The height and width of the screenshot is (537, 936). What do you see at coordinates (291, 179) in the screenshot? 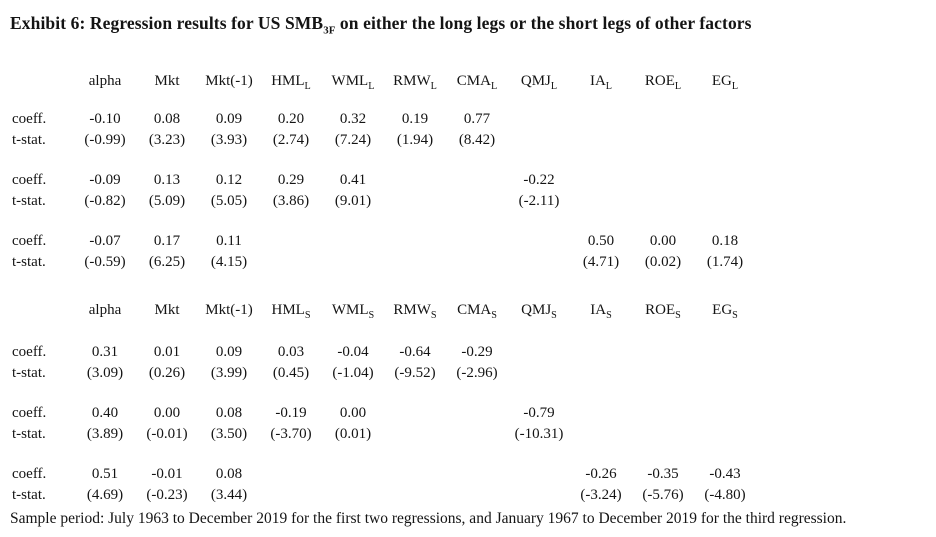
I see `coeff-cell: 0.29` at bounding box center [291, 179].